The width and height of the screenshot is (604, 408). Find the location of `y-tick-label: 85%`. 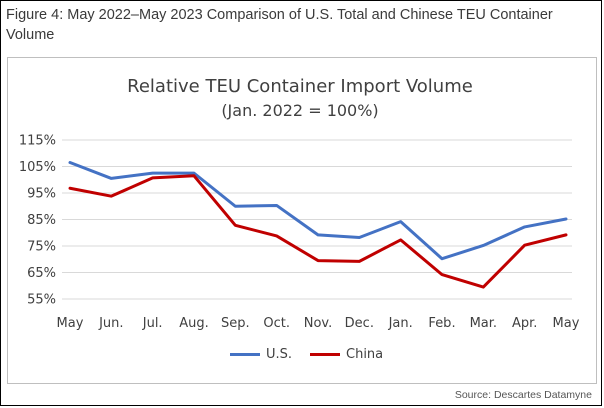

y-tick-label: 85% is located at coordinates (41, 220).